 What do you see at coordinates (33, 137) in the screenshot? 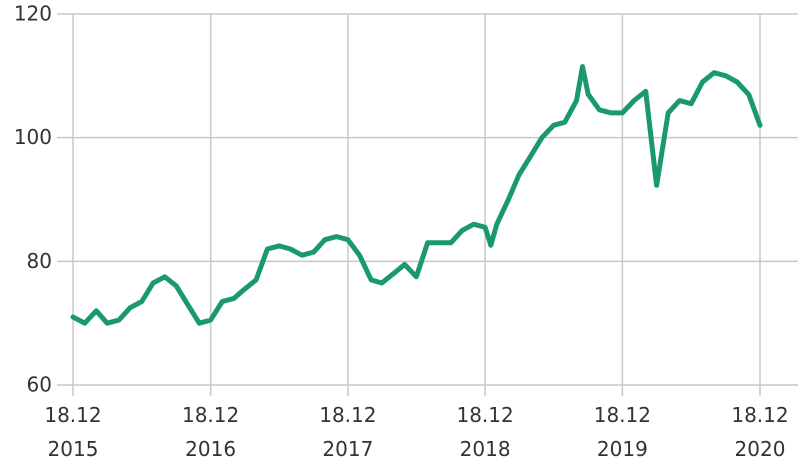
I see `y-tick-label: 100` at bounding box center [33, 137].